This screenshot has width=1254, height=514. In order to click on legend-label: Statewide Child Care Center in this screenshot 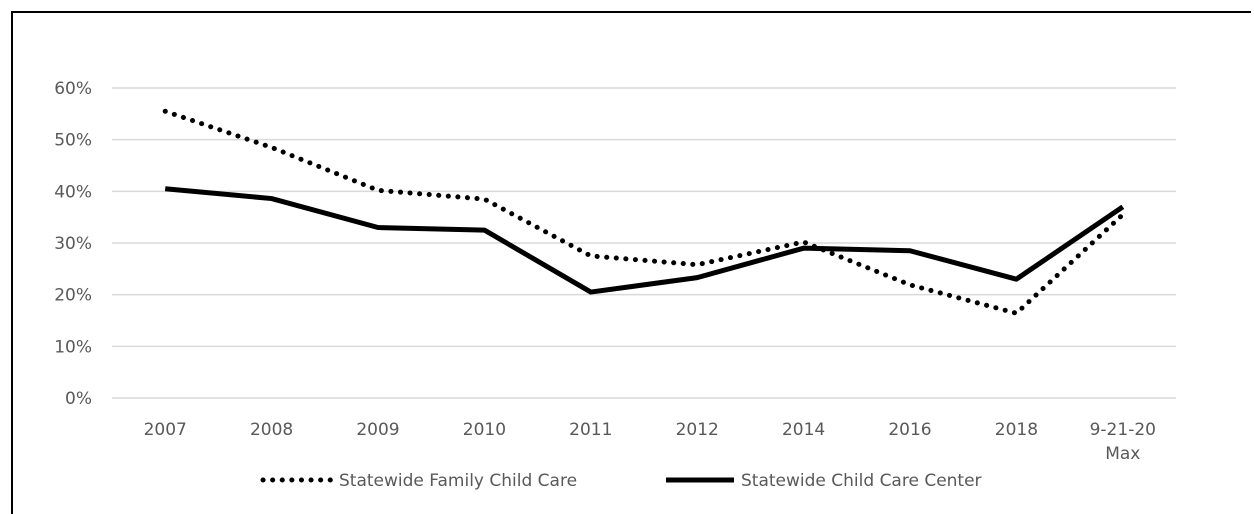, I will do `click(861, 481)`.